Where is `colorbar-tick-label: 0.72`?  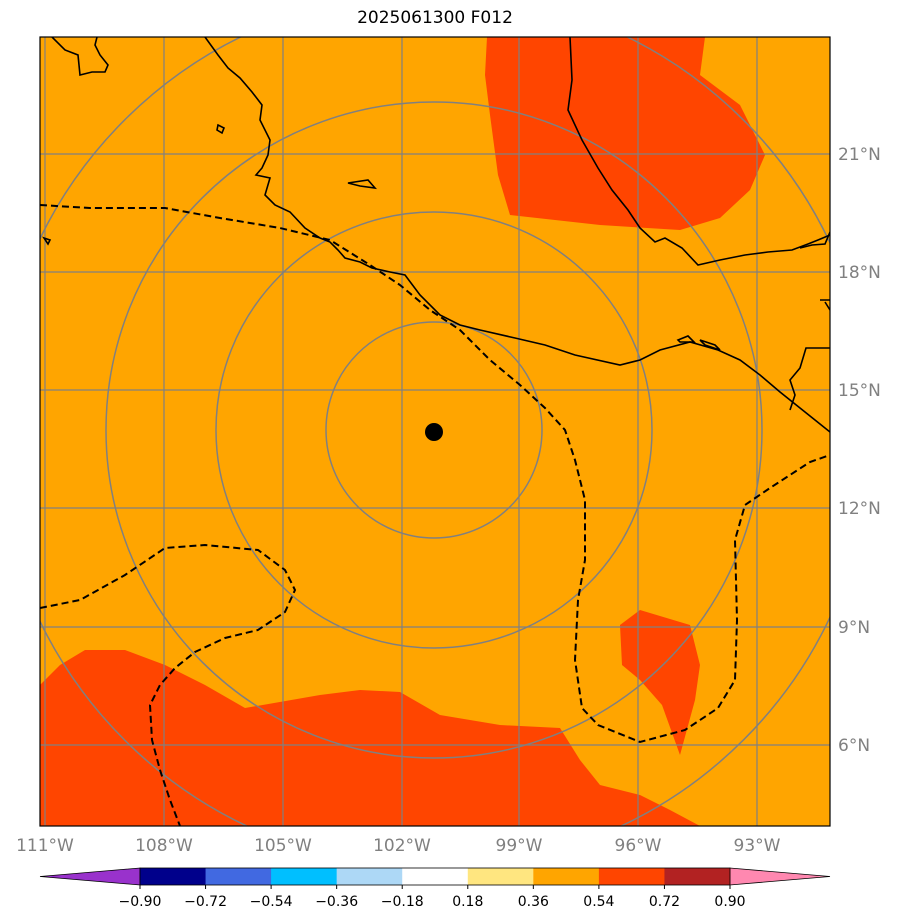 colorbar-tick-label: 0.72 is located at coordinates (664, 902).